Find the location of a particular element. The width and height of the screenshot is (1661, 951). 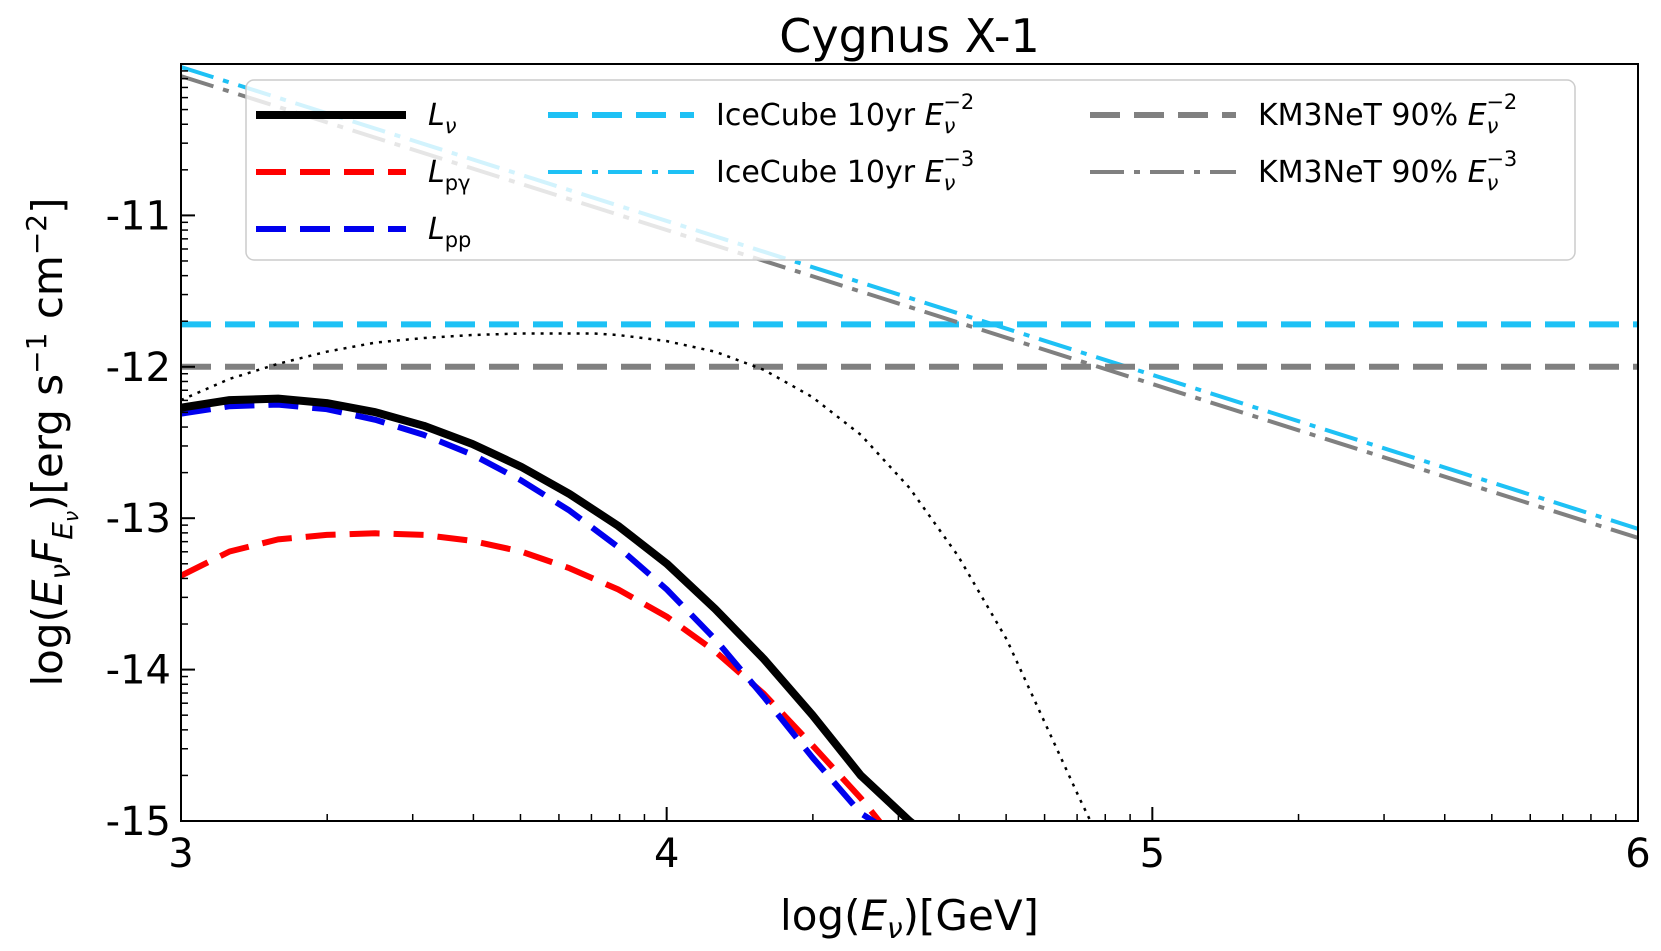

y-tick-label: -11 is located at coordinates (138, 216).